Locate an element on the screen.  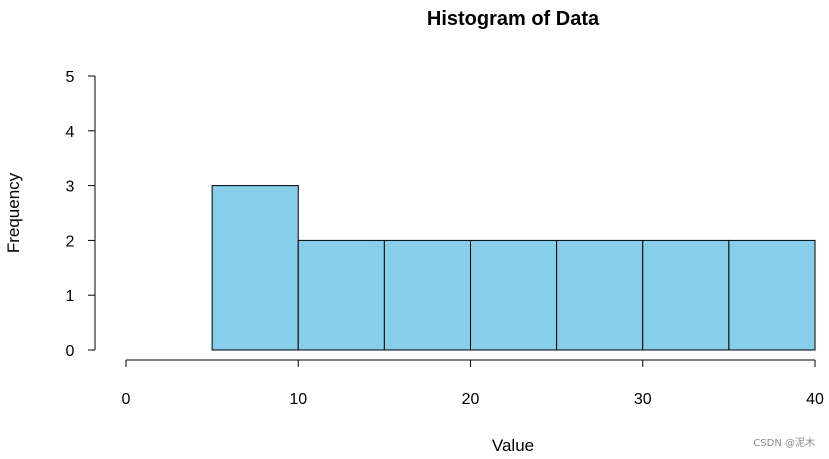
x-tick-label: 20 is located at coordinates (471, 399).